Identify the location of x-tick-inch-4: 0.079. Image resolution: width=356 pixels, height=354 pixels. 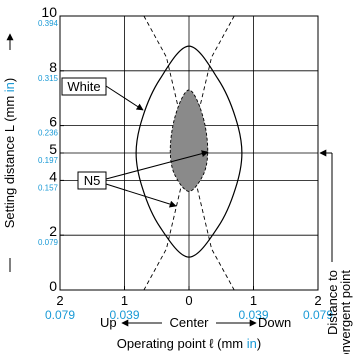
(318, 315).